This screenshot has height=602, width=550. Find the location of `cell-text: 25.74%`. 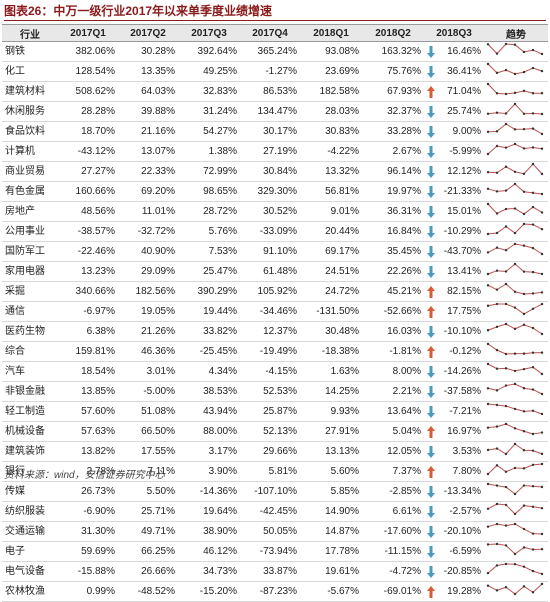

cell-text: 25.74% is located at coordinates (464, 111).